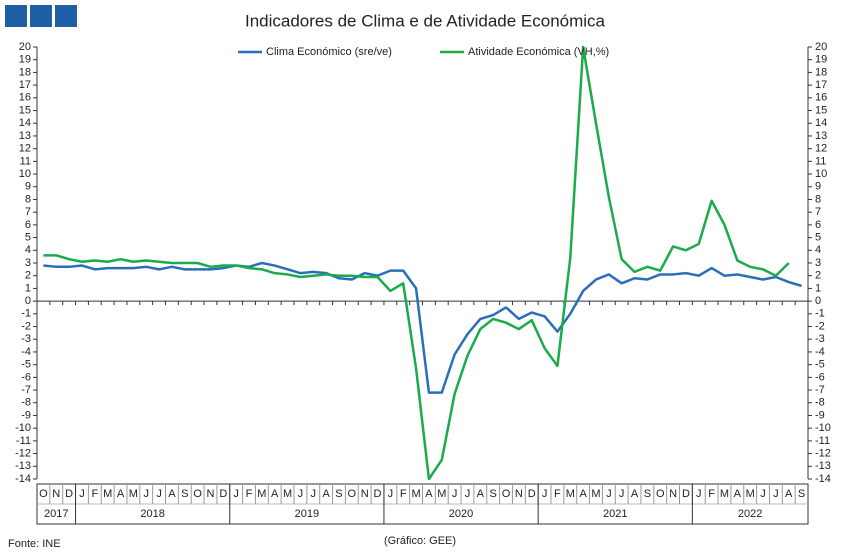 This screenshot has width=850, height=559. Describe the element at coordinates (26, 390) in the screenshot. I see `y-tick-label: -7` at that location.